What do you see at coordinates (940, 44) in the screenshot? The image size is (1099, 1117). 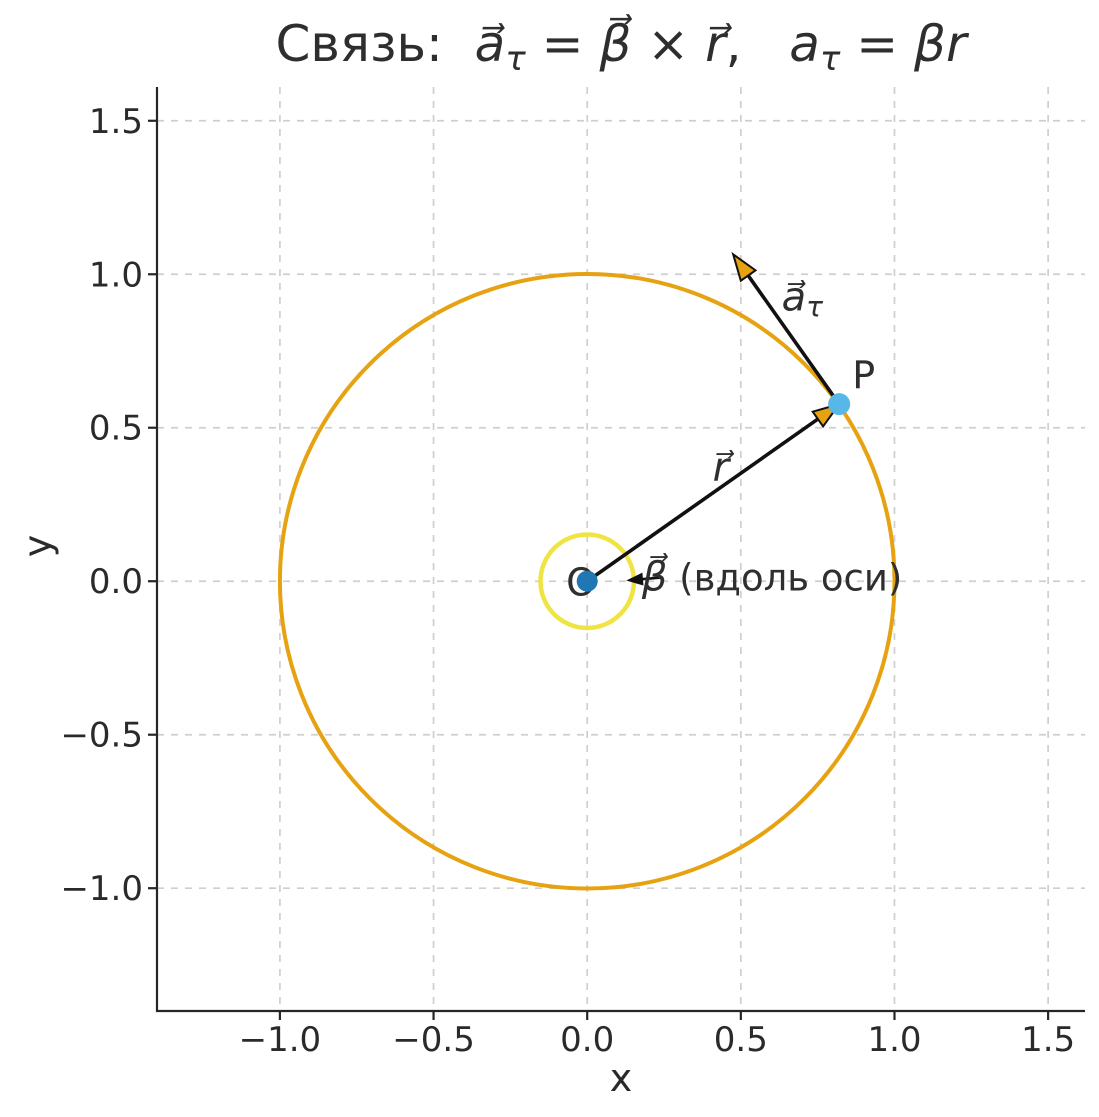 I see `chart-title-segment: βr` at bounding box center [940, 44].